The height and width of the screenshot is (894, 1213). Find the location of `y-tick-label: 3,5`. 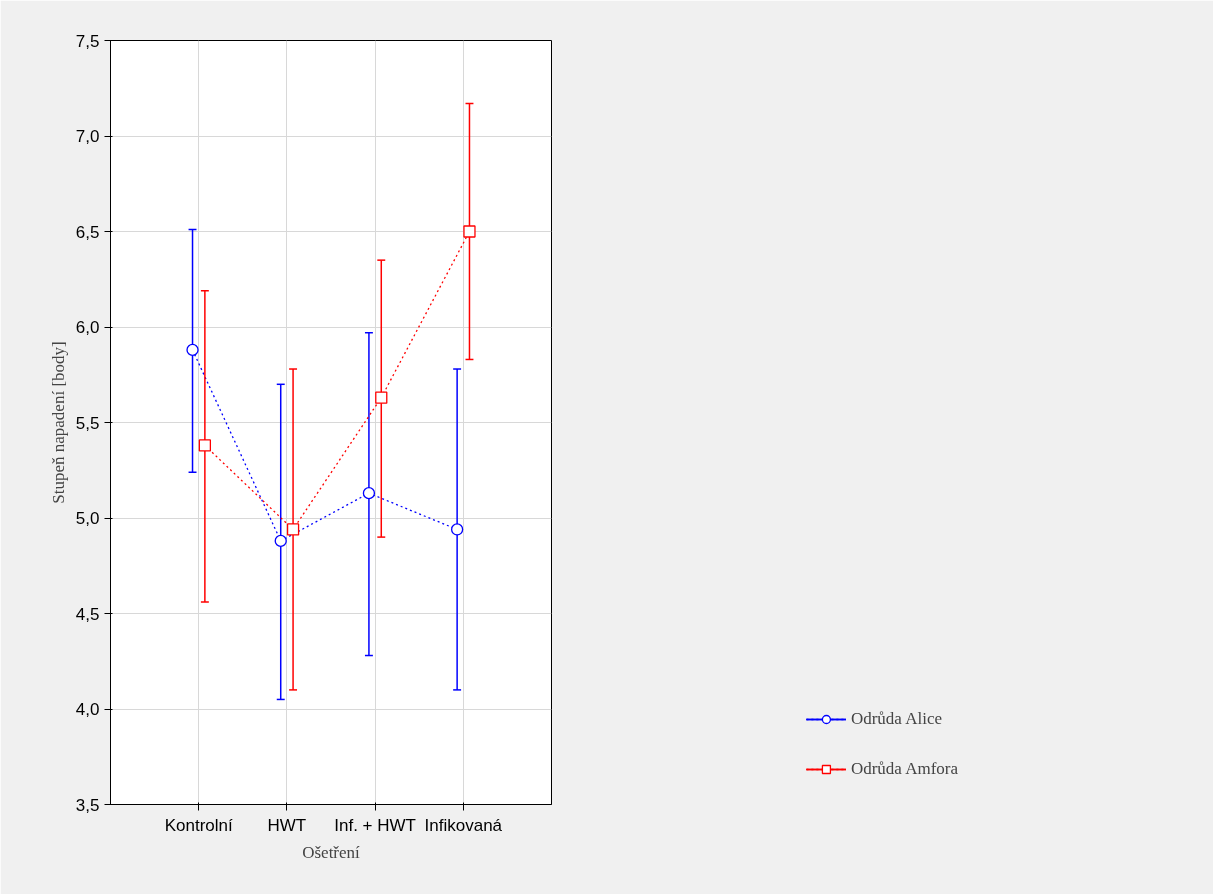

y-tick-label: 3,5 is located at coordinates (87, 805).